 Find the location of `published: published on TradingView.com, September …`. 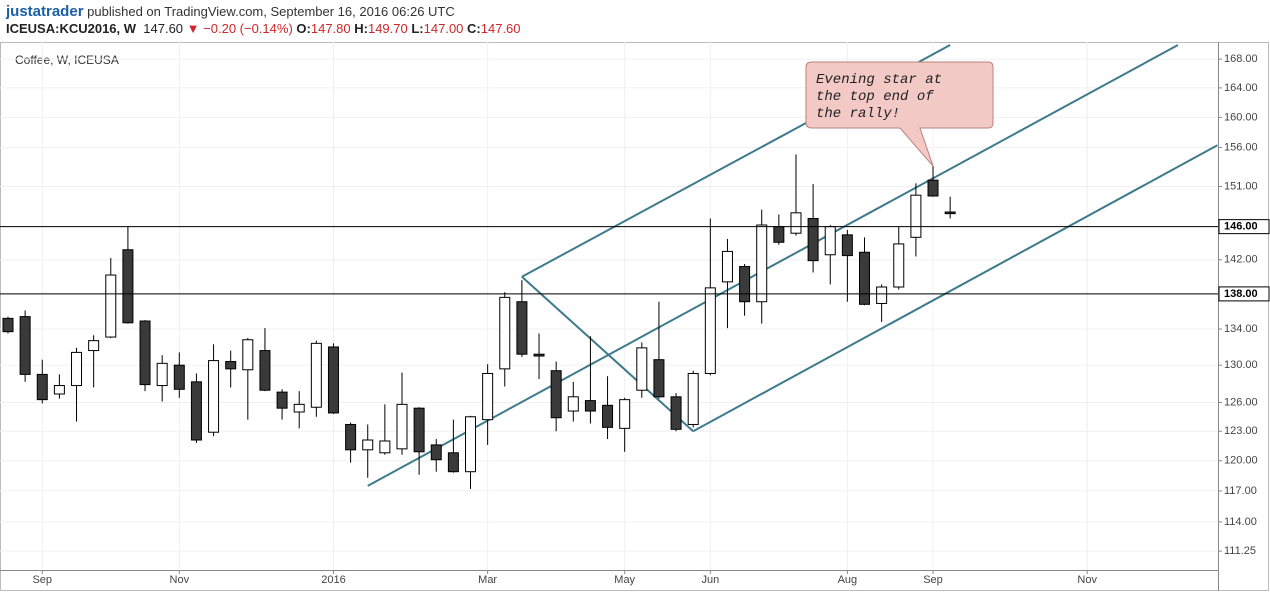

published: published on TradingView.com, September … is located at coordinates (271, 11).